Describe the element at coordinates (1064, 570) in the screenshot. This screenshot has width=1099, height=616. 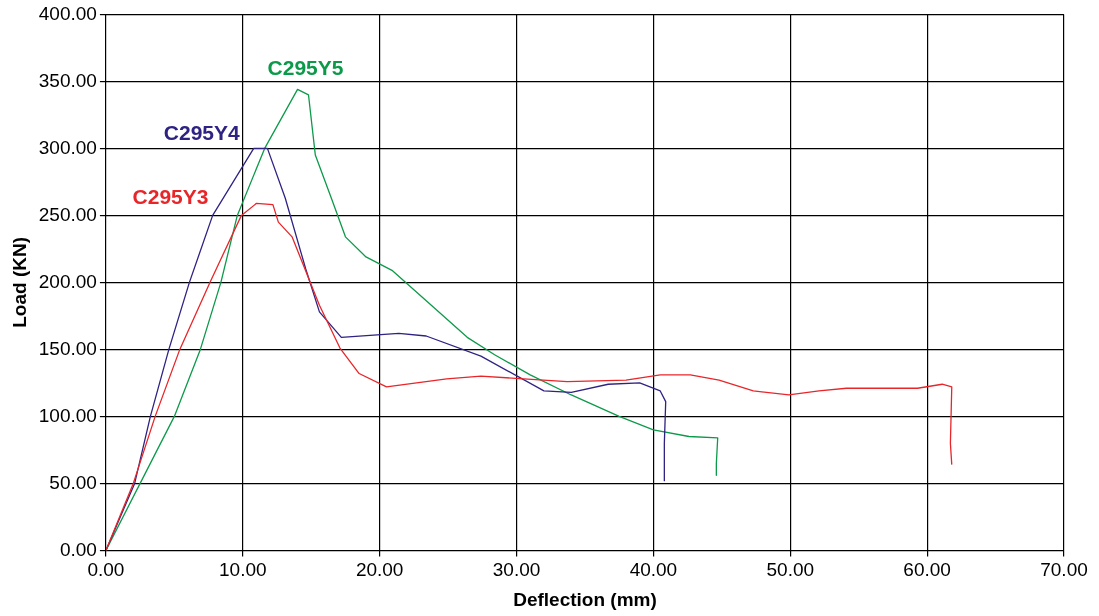
I see `x-tick-label: 70.00` at that location.